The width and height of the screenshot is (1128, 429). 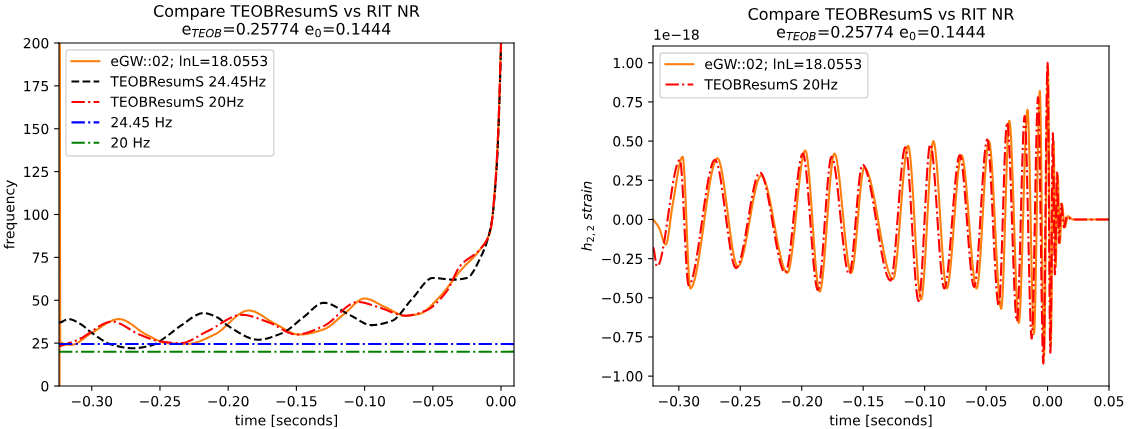 I want to click on legend-label: 24.45 Hz, so click(x=141, y=122).